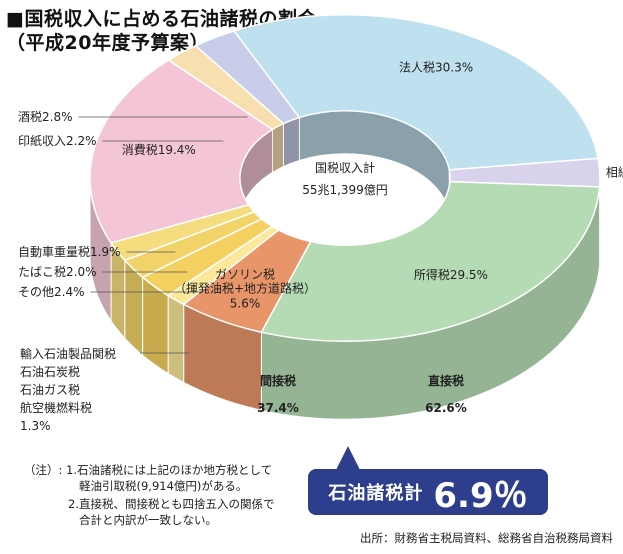 This screenshot has width=623, height=554. Describe the element at coordinates (57, 272) in the screenshot. I see `slice-label-6: たばこ税2.0%` at that location.